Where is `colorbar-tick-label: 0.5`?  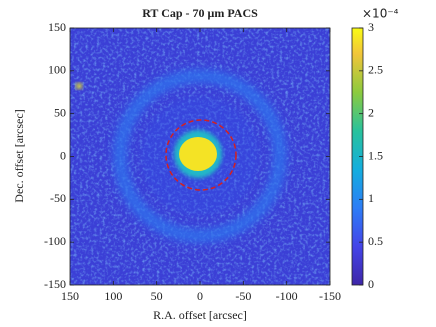
colorbar-tick-label: 0.5 is located at coordinates (375, 241).